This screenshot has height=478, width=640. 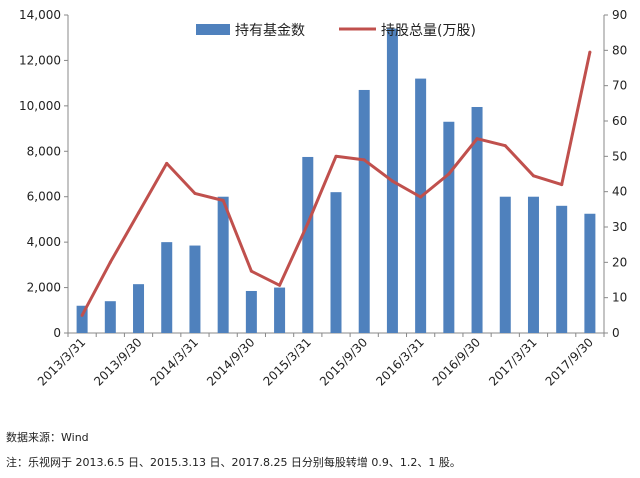 What do you see at coordinates (44, 242) in the screenshot?
I see `left-tick-label: 4,000` at bounding box center [44, 242].